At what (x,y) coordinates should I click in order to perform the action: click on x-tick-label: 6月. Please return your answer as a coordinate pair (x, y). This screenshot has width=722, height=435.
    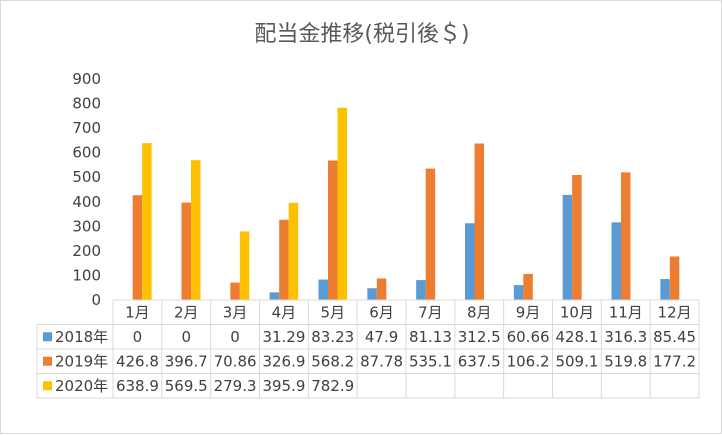
    Looking at the image, I should click on (381, 312).